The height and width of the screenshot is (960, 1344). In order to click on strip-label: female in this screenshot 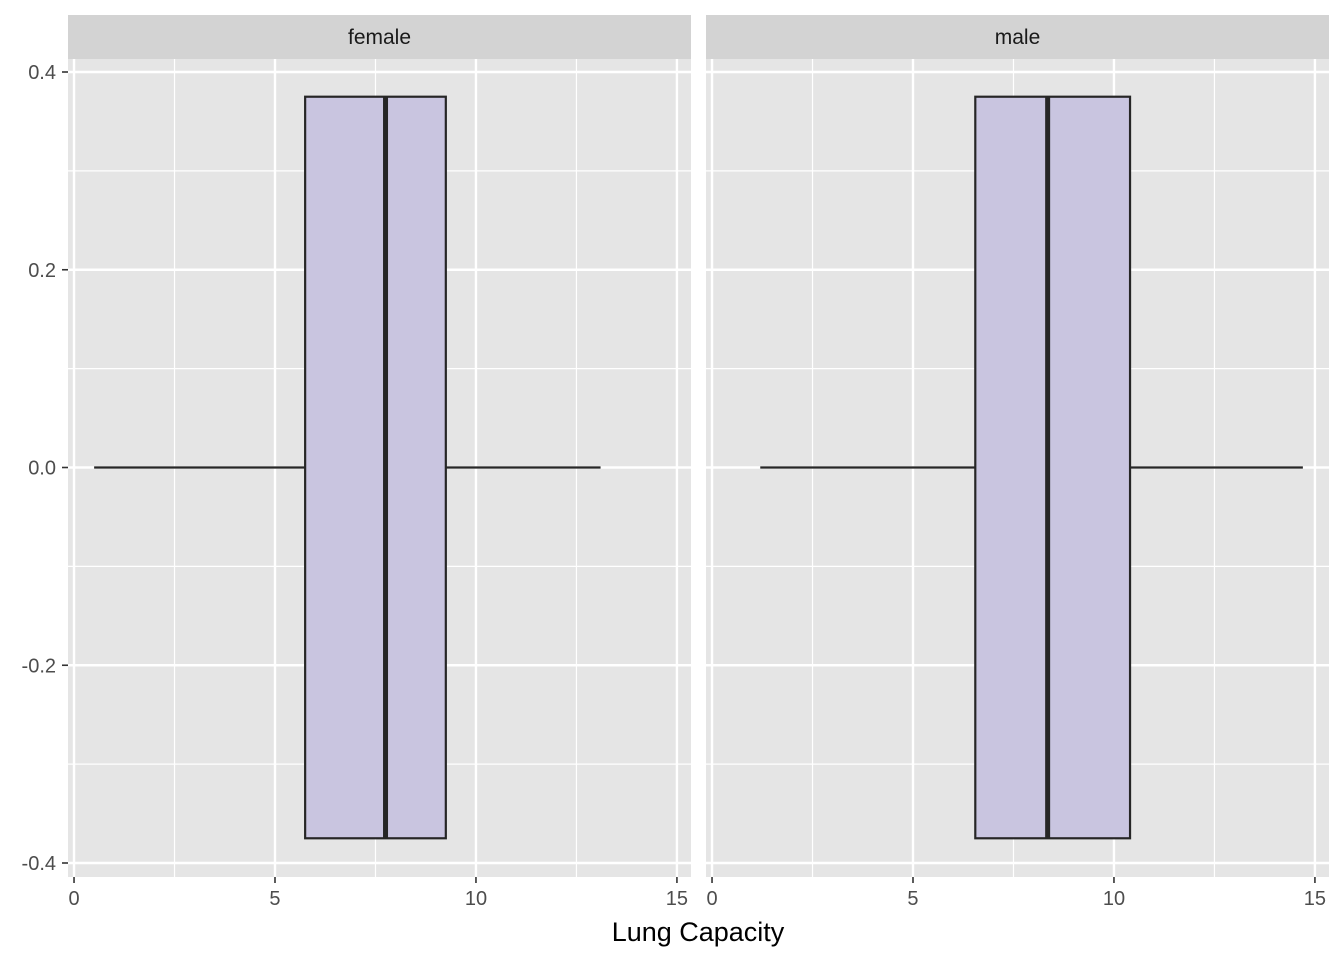, I will do `click(379, 37)`.